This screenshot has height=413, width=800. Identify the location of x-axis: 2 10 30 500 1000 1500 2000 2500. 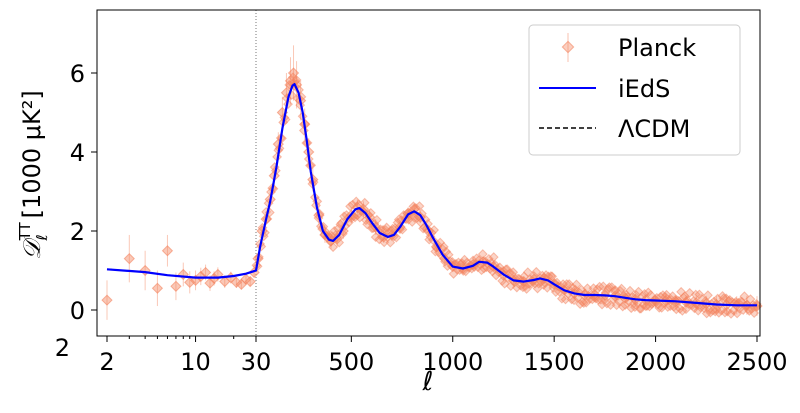
(443, 356).